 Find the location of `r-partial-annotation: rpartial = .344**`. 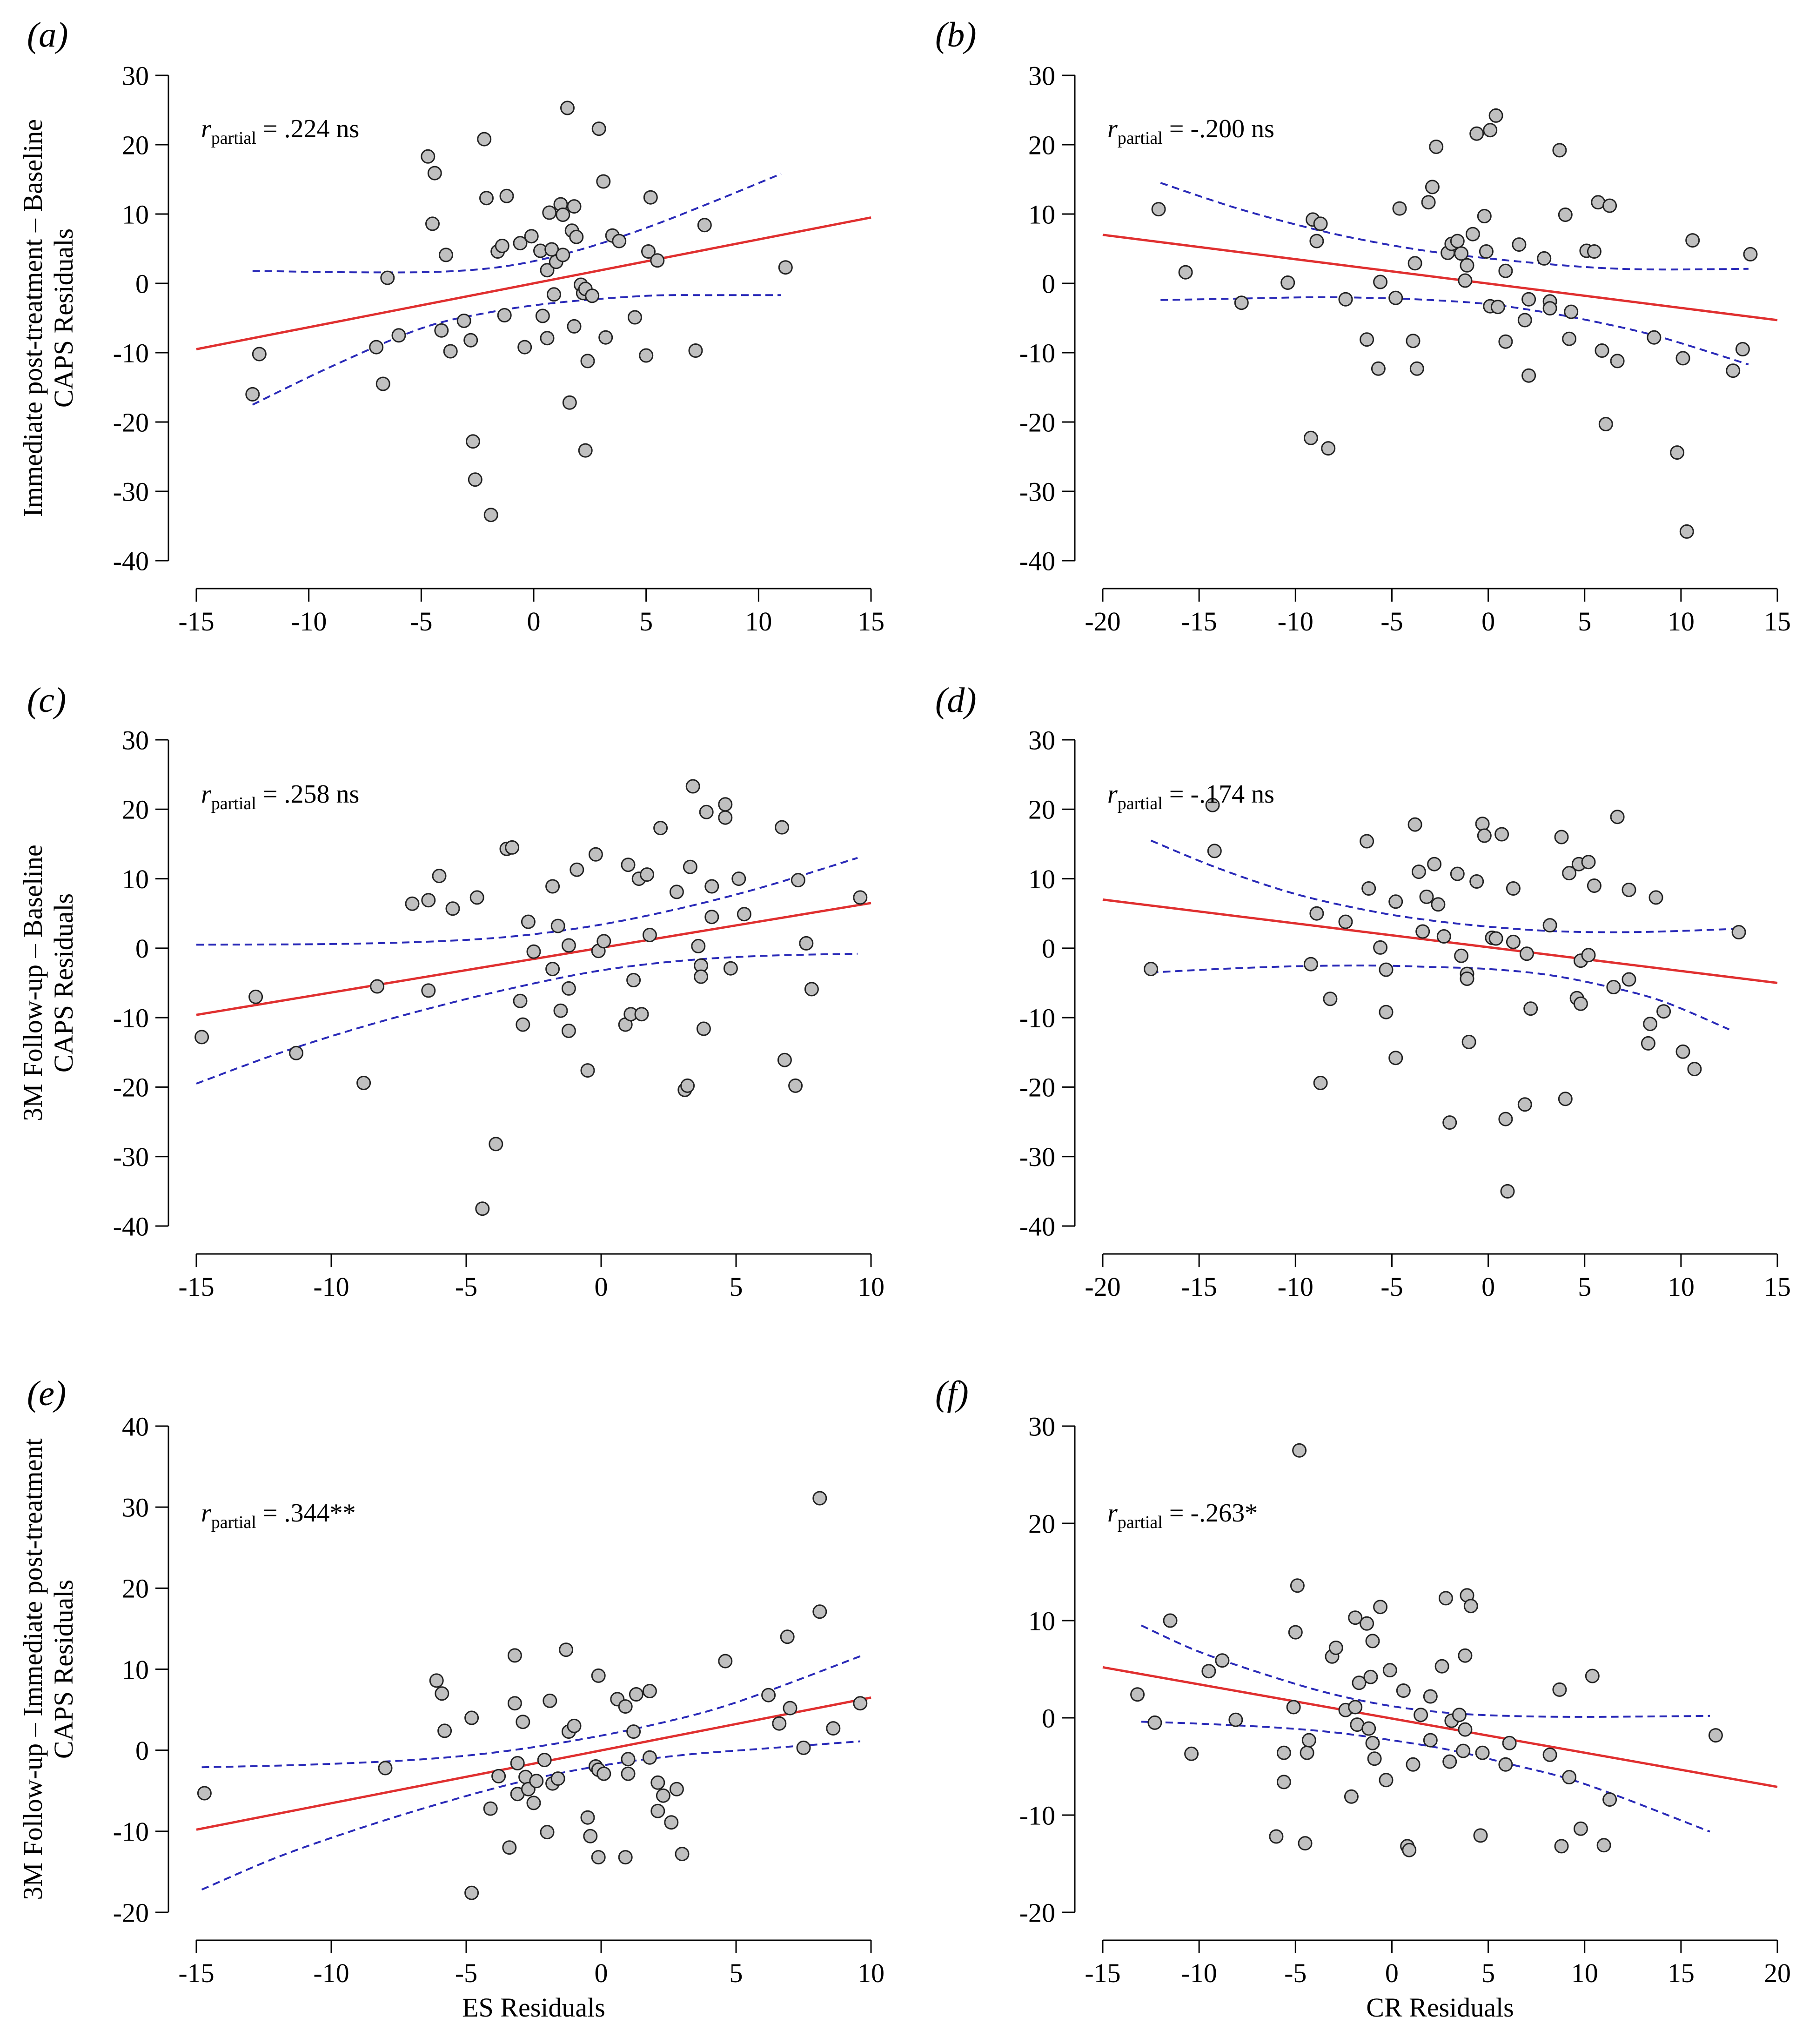

r-partial-annotation: rpartial = .344** is located at coordinates (278, 1516).